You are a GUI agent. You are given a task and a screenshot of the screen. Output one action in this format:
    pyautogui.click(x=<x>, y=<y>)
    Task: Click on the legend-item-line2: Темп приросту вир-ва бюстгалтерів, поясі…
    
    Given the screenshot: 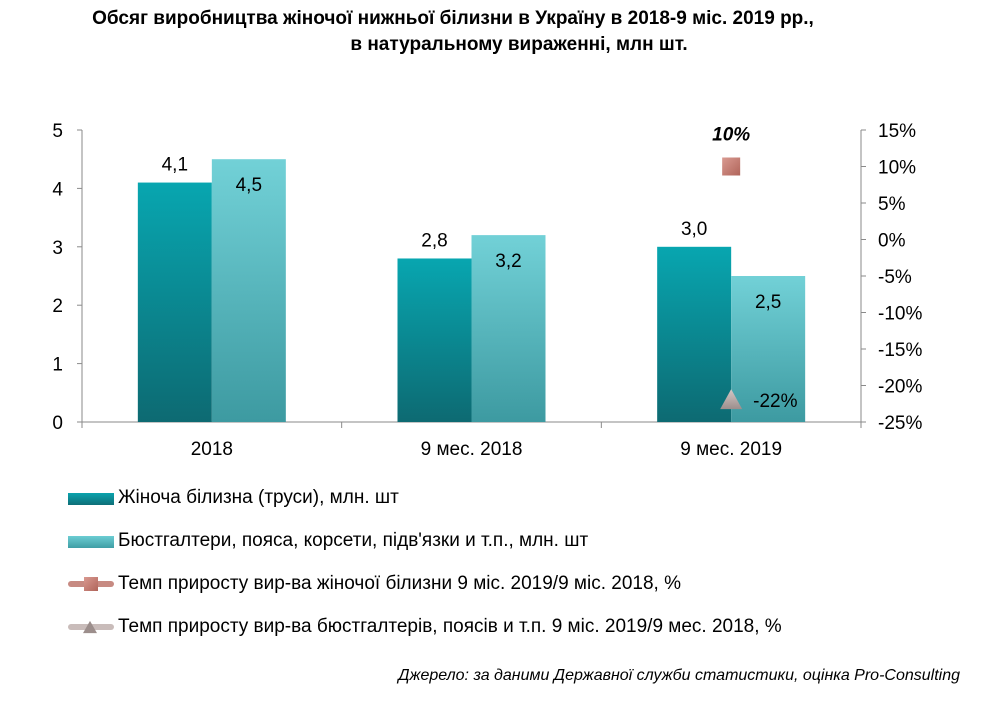 What is the action you would take?
    pyautogui.click(x=425, y=626)
    